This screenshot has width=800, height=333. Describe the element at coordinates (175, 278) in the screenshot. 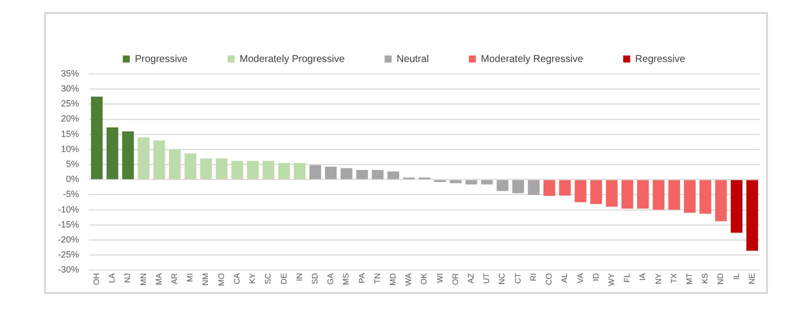

I see `x-tick-label: AR` at that location.